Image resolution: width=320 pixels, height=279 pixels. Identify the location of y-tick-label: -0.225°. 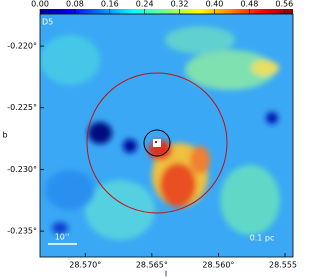
(22, 107).